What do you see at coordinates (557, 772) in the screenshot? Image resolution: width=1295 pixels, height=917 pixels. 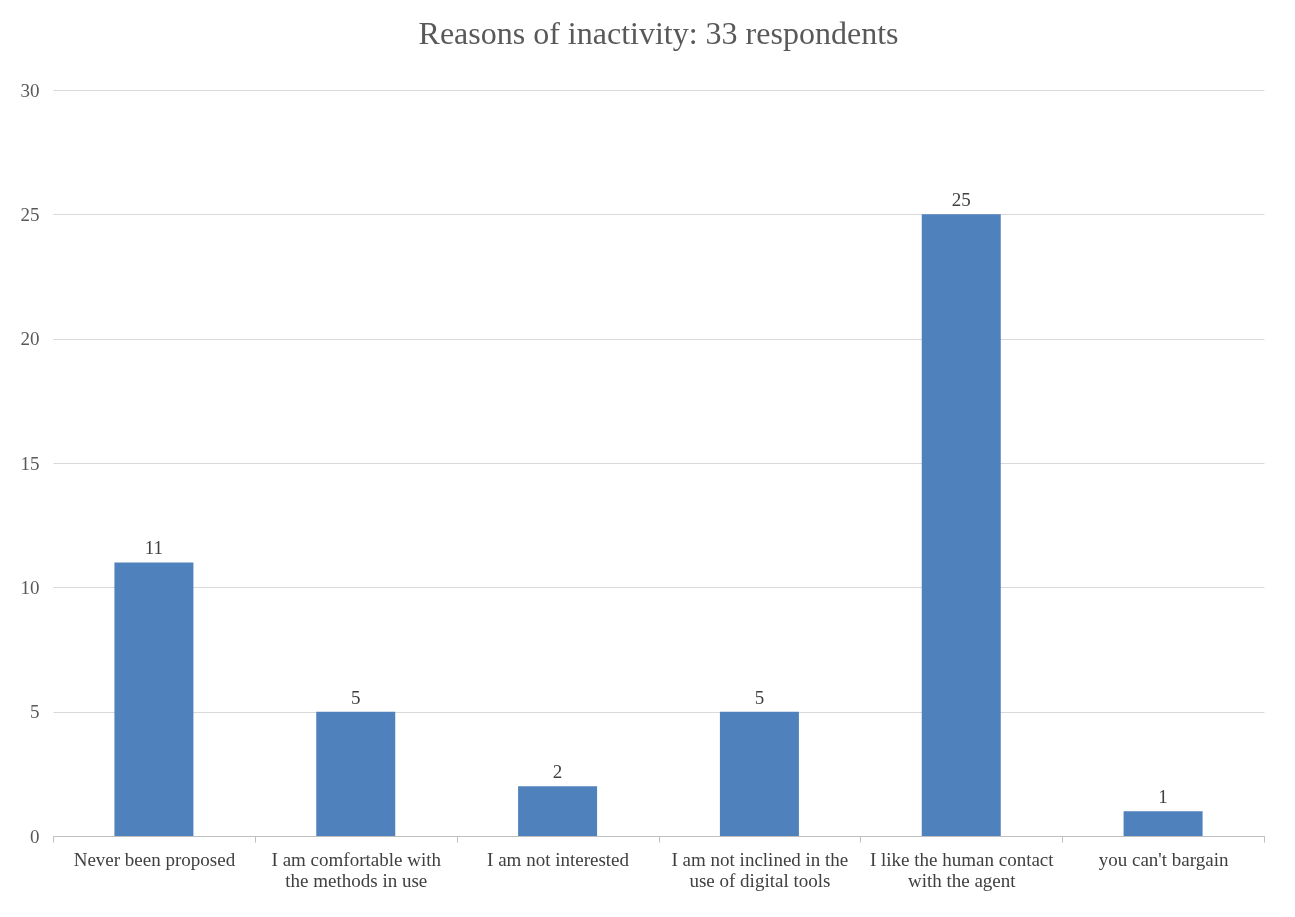 I see `data-label: 2` at bounding box center [557, 772].